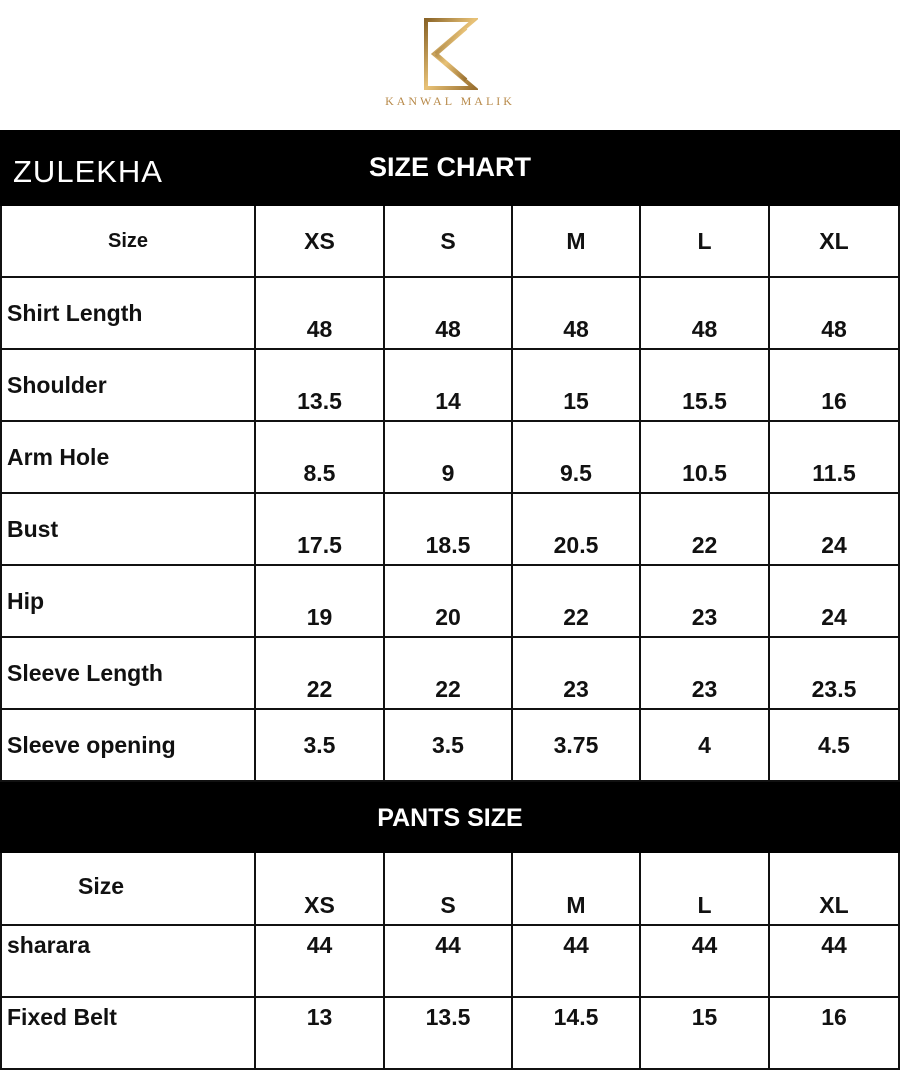  I want to click on table-cell-text: 19, so click(319, 617).